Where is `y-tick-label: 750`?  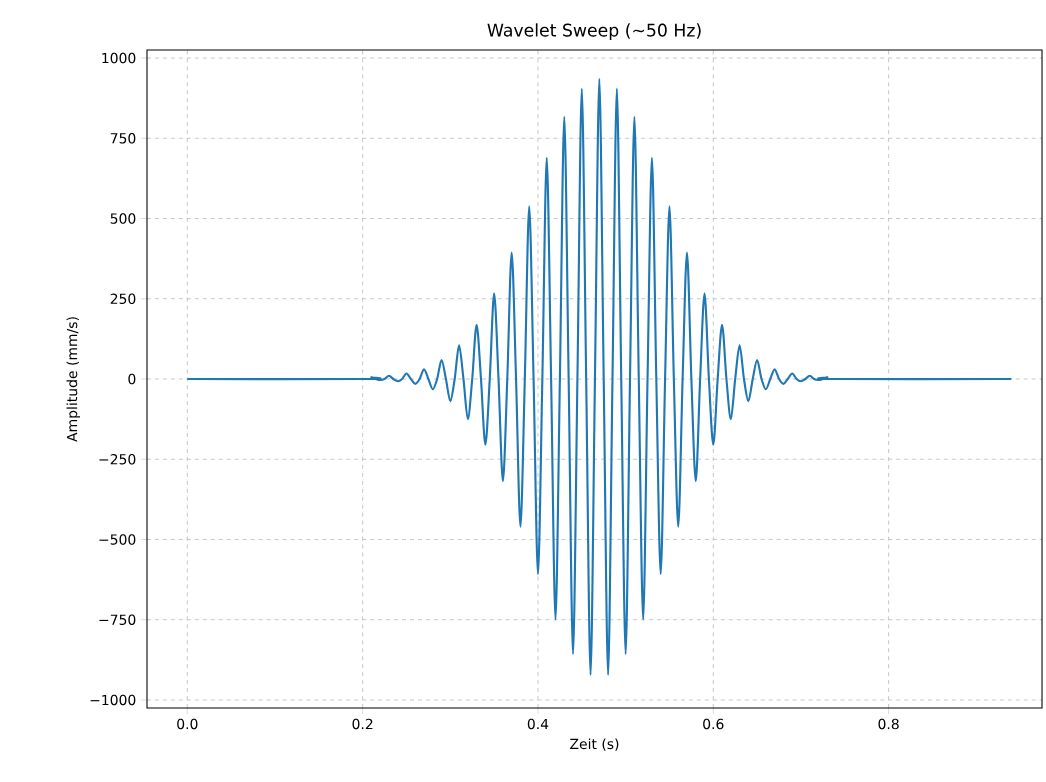
y-tick-label: 750 is located at coordinates (123, 138).